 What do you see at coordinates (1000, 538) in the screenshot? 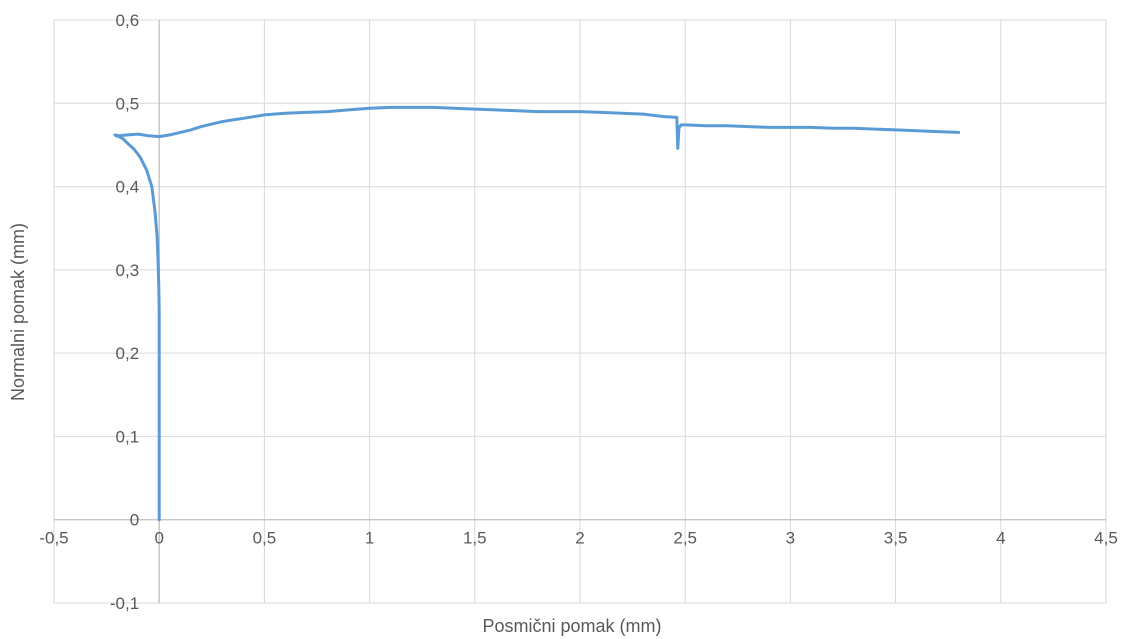
I see `x-tick-label: 4` at bounding box center [1000, 538].